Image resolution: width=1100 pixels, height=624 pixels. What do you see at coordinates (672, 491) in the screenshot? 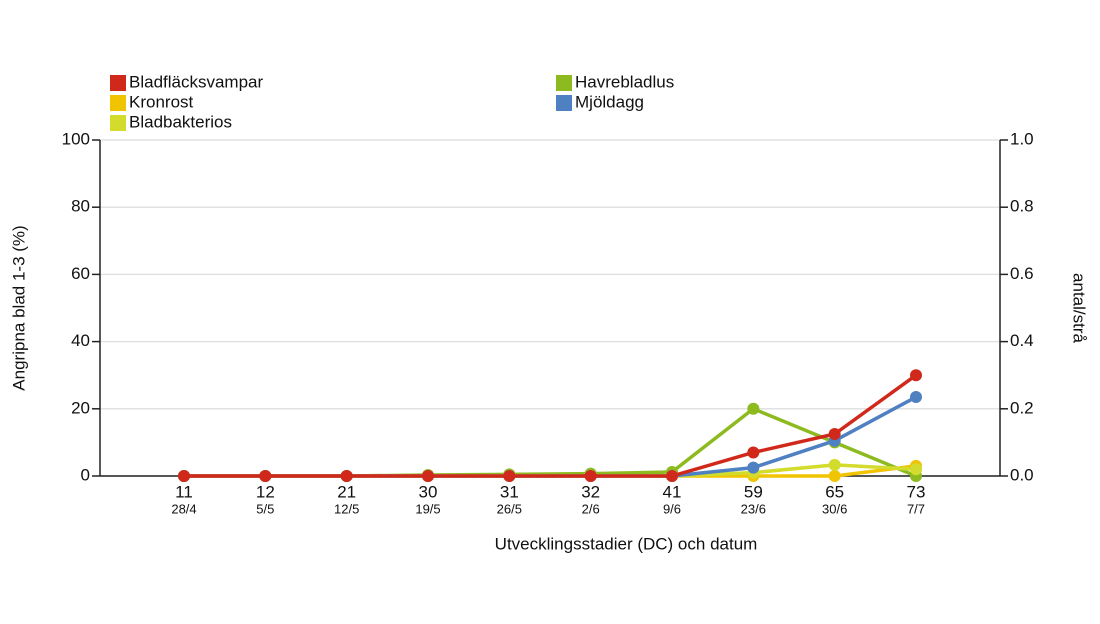
I see `x-tick-label: 41` at bounding box center [672, 491].